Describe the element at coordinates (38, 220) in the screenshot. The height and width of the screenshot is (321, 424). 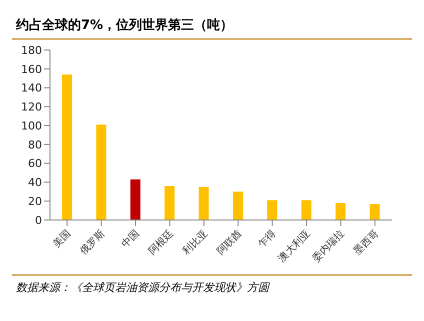
I see `y-tick-label: 0` at that location.